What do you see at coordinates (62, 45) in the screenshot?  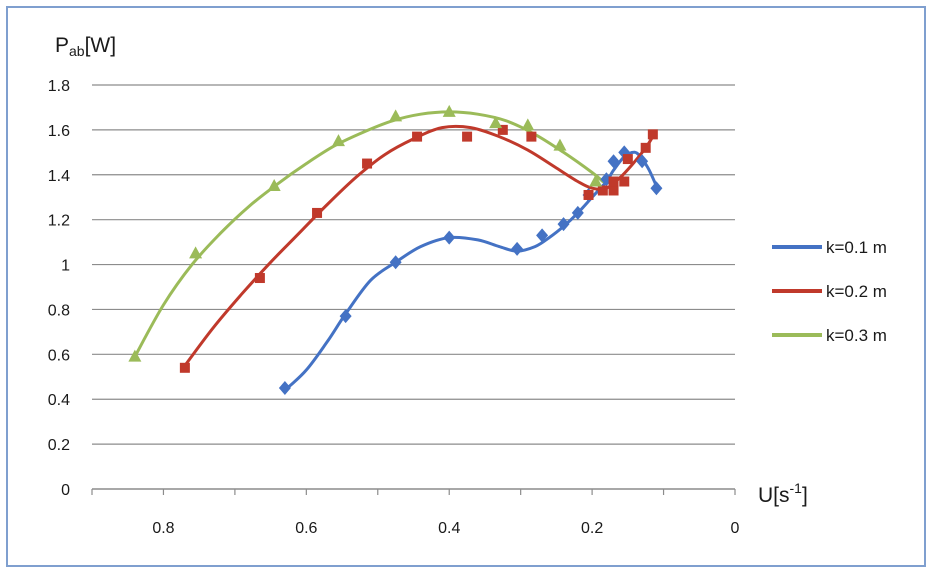 I see `y-axis-title-main: P` at bounding box center [62, 45].